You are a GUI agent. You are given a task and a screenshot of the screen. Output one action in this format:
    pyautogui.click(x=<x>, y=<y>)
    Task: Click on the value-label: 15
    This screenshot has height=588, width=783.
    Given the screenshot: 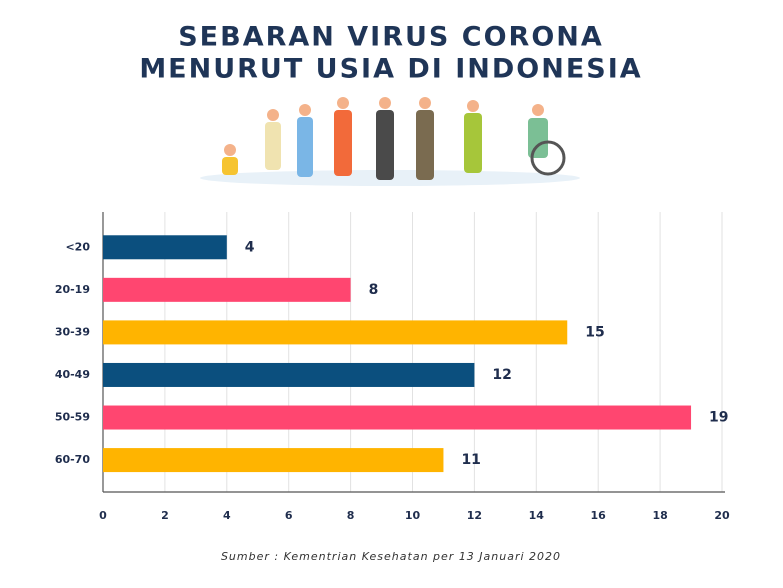 What is the action you would take?
    pyautogui.click(x=594, y=332)
    